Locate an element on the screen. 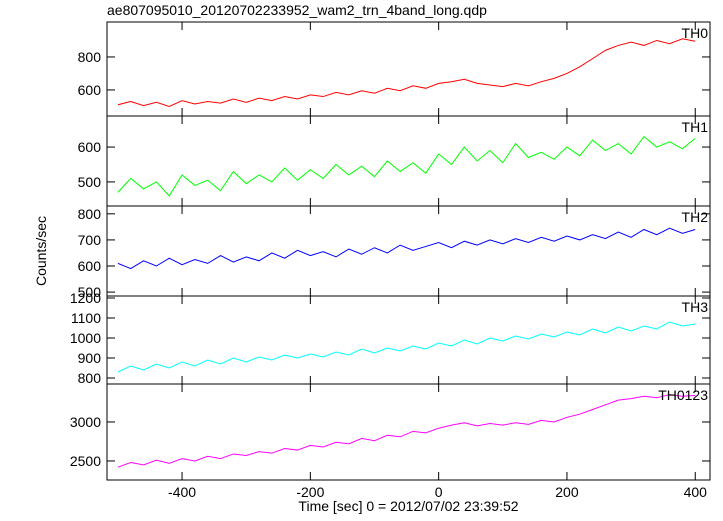 The width and height of the screenshot is (723, 521). y-tick-label: 1100 is located at coordinates (86, 318).